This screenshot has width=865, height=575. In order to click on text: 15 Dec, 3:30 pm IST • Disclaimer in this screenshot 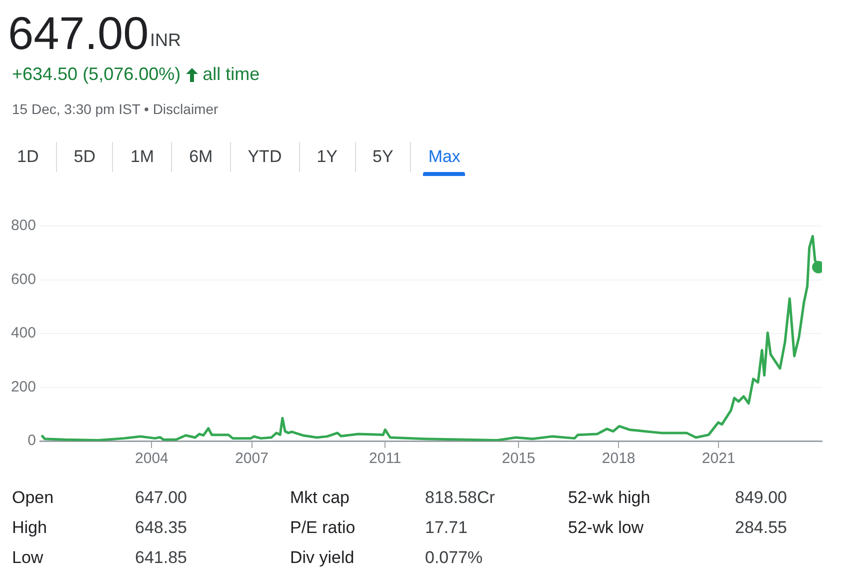, I will do `click(115, 109)`.